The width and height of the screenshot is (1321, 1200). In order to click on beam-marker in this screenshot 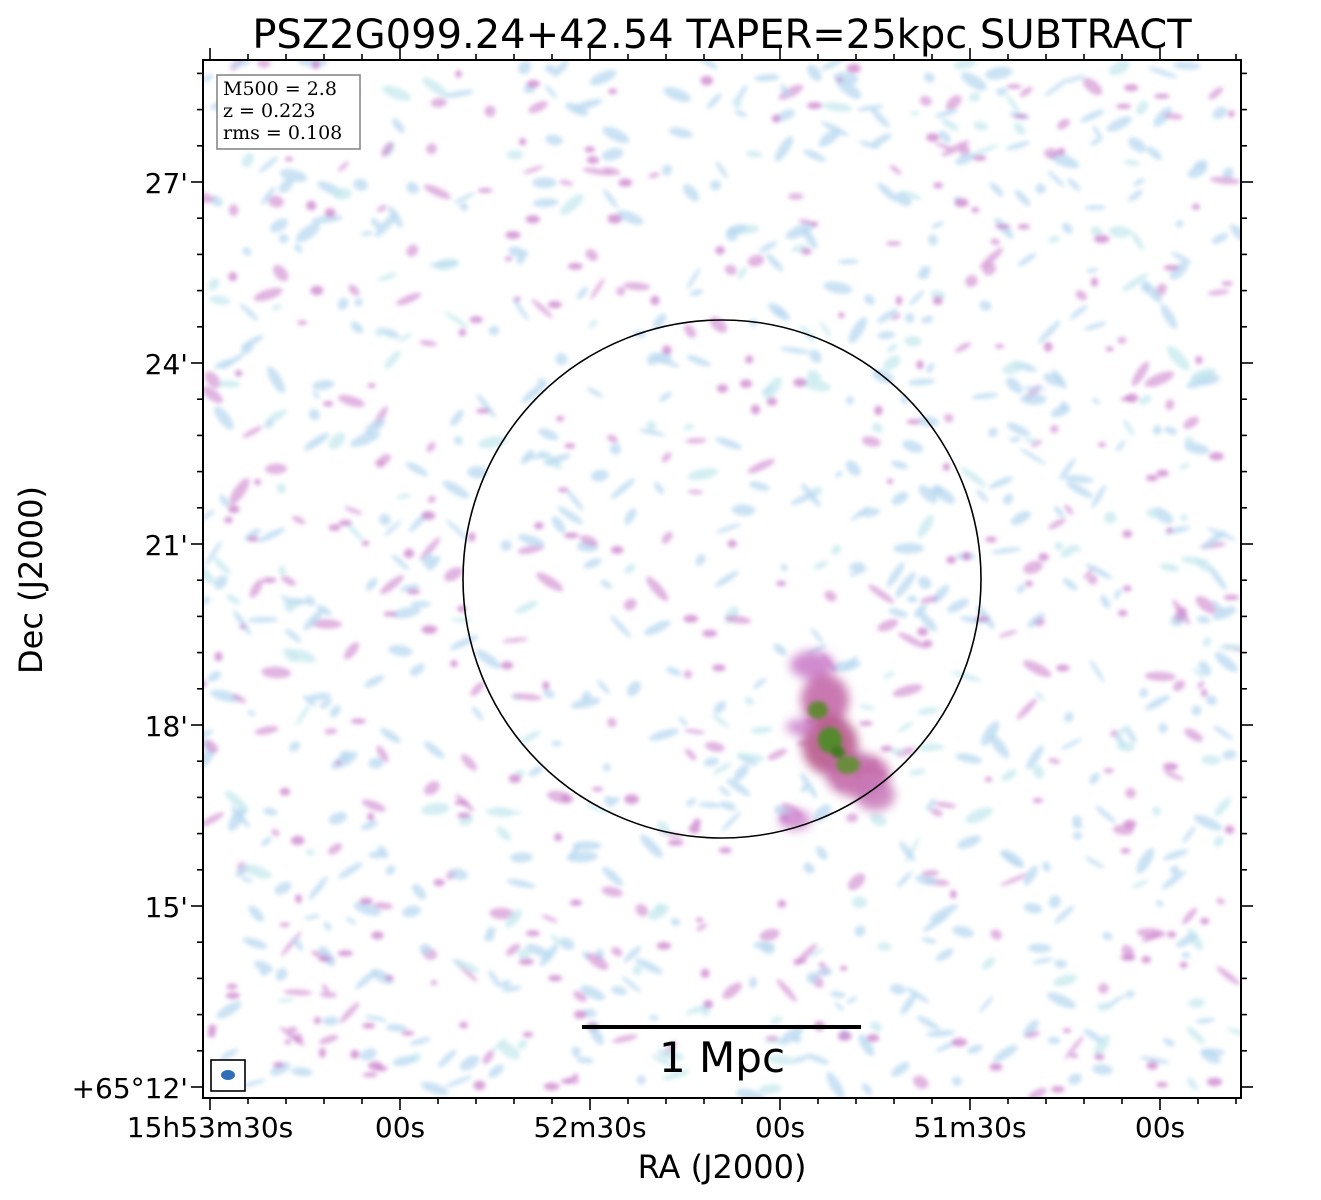, I will do `click(228, 1075)`.